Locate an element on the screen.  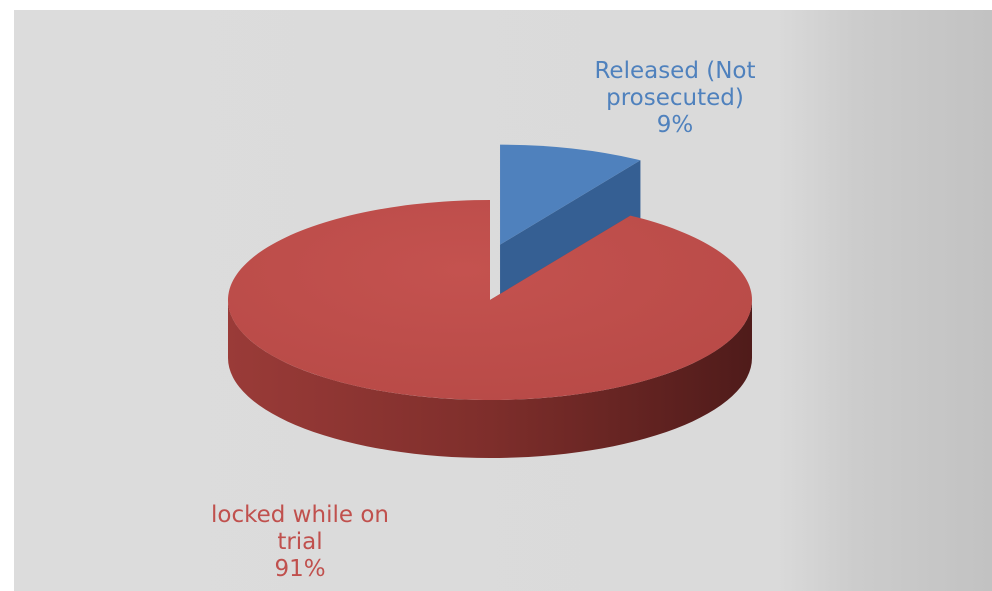
data-label-locked: locked while on trial 91% is located at coordinates (300, 542).